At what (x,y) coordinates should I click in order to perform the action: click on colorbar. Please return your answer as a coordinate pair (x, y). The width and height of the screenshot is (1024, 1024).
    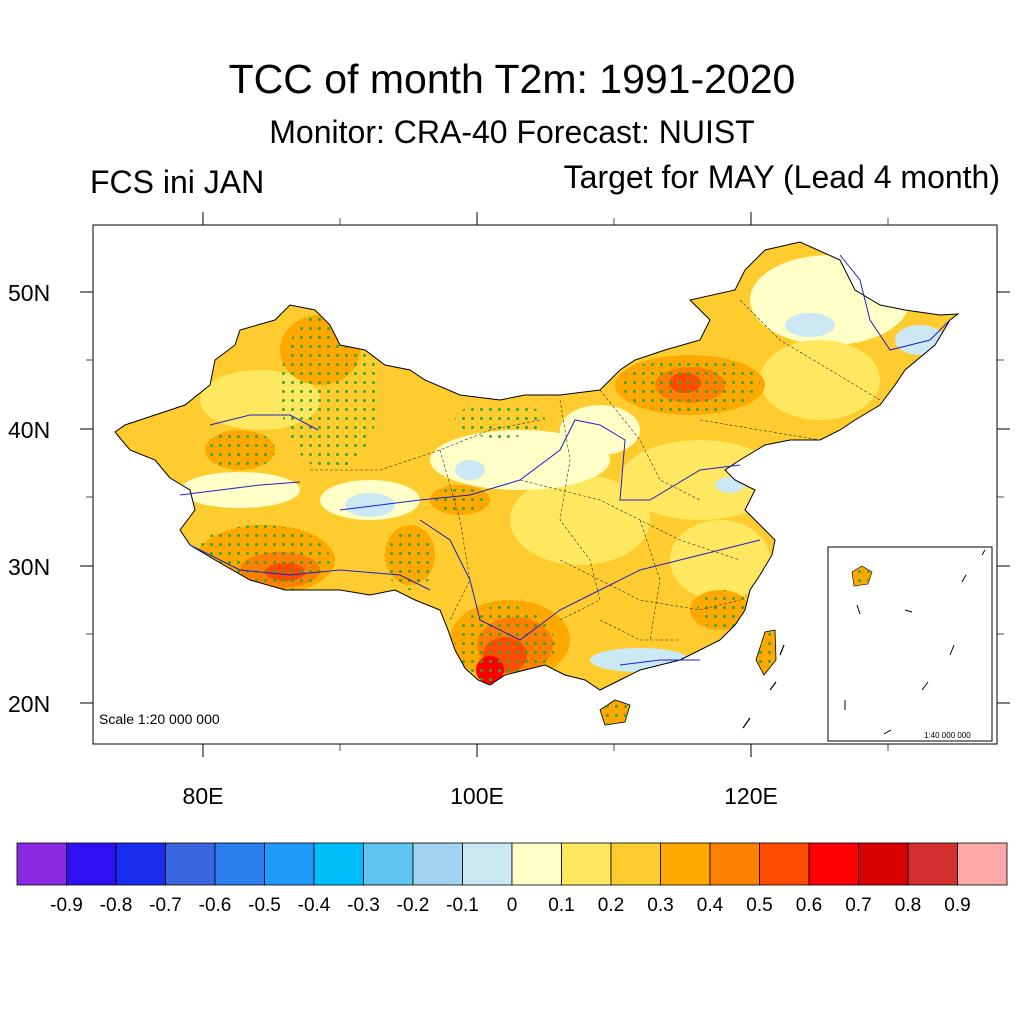
    Looking at the image, I should click on (512, 864).